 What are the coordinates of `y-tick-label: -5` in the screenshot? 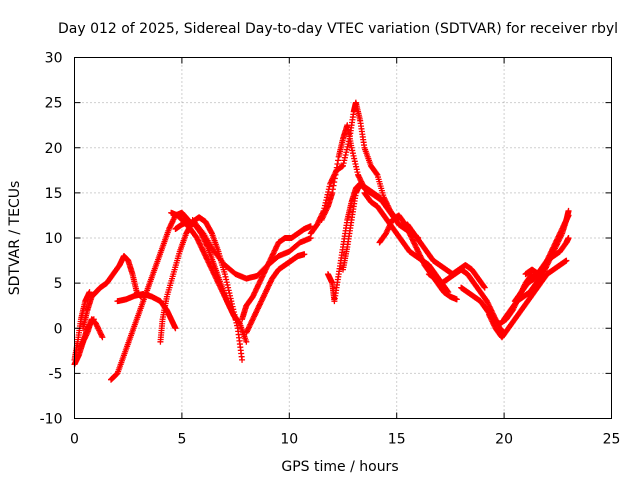 It's located at (56, 374).